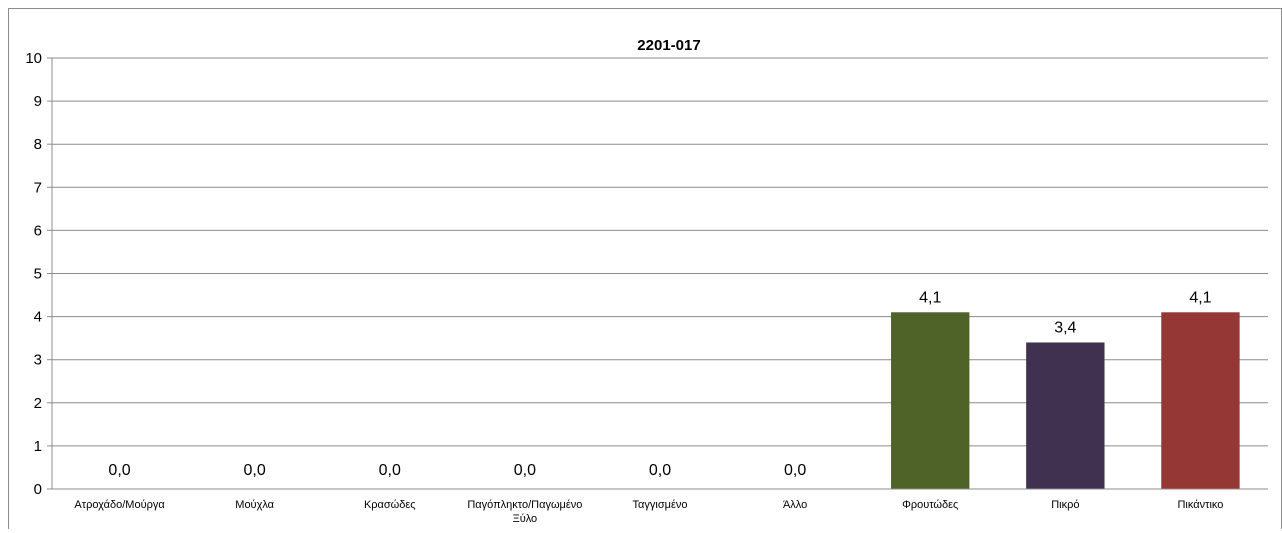 The image size is (1282, 533). Describe the element at coordinates (119, 505) in the screenshot. I see `x-tick-label: Ατροχάδο/Μούργα` at that location.